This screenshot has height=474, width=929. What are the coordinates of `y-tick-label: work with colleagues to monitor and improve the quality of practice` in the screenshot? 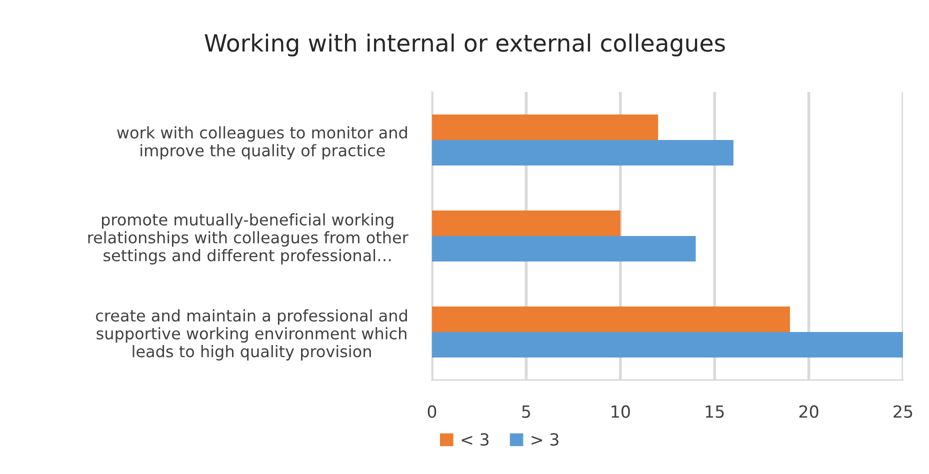 It's located at (262, 143).